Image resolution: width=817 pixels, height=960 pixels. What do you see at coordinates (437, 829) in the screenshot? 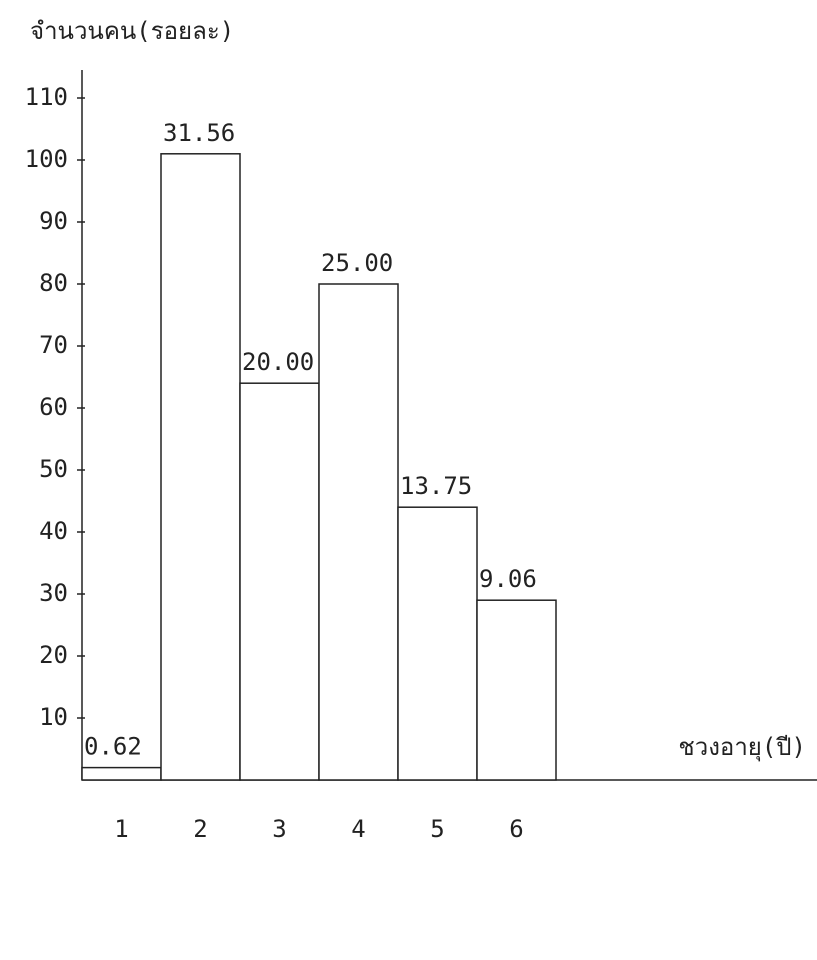
I see `x-tick-label: 5` at bounding box center [437, 829].